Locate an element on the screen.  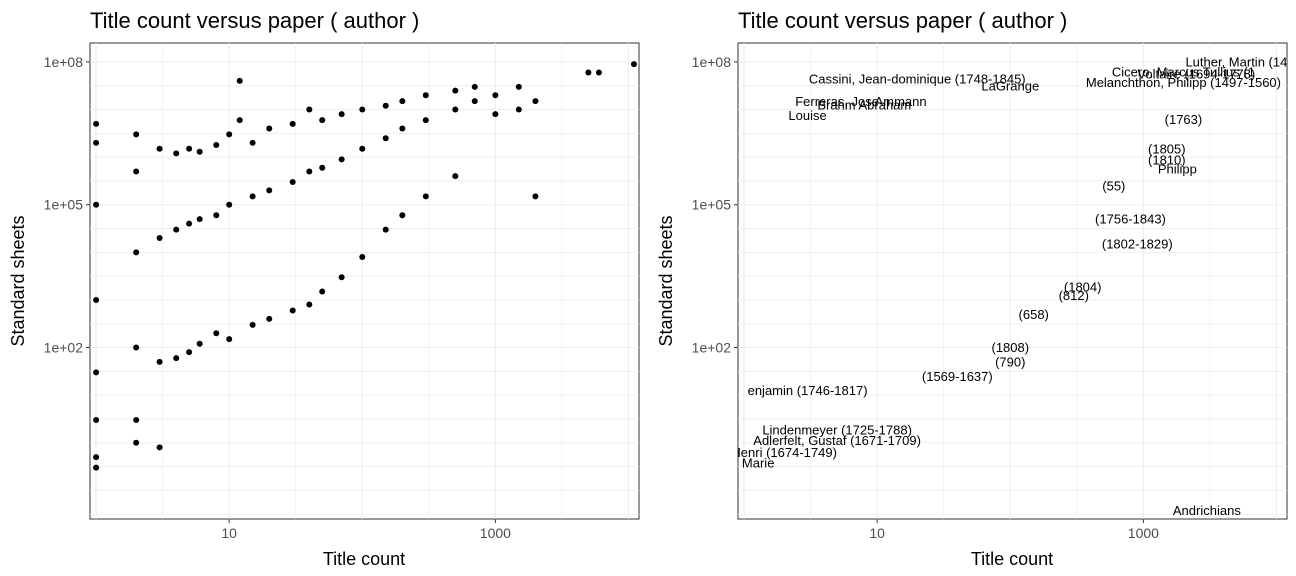
author-label: (1804) is located at coordinates (1083, 287).